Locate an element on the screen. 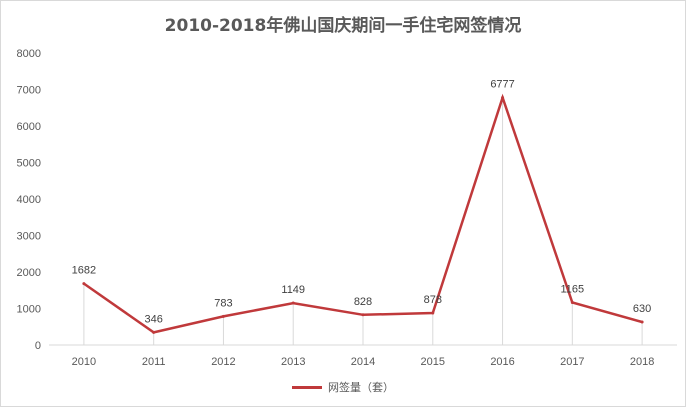 The image size is (686, 407). data-label: 346 is located at coordinates (153, 319).